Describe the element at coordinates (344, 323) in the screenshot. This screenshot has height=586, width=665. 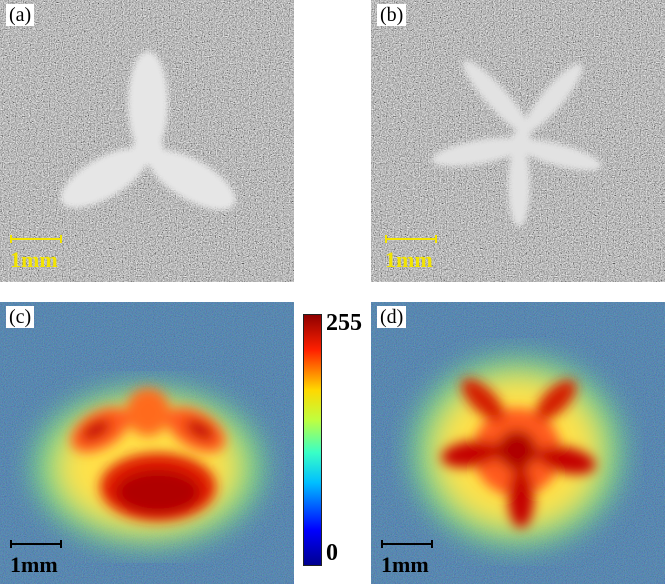
I see `colorbar-max-label: 255` at that location.